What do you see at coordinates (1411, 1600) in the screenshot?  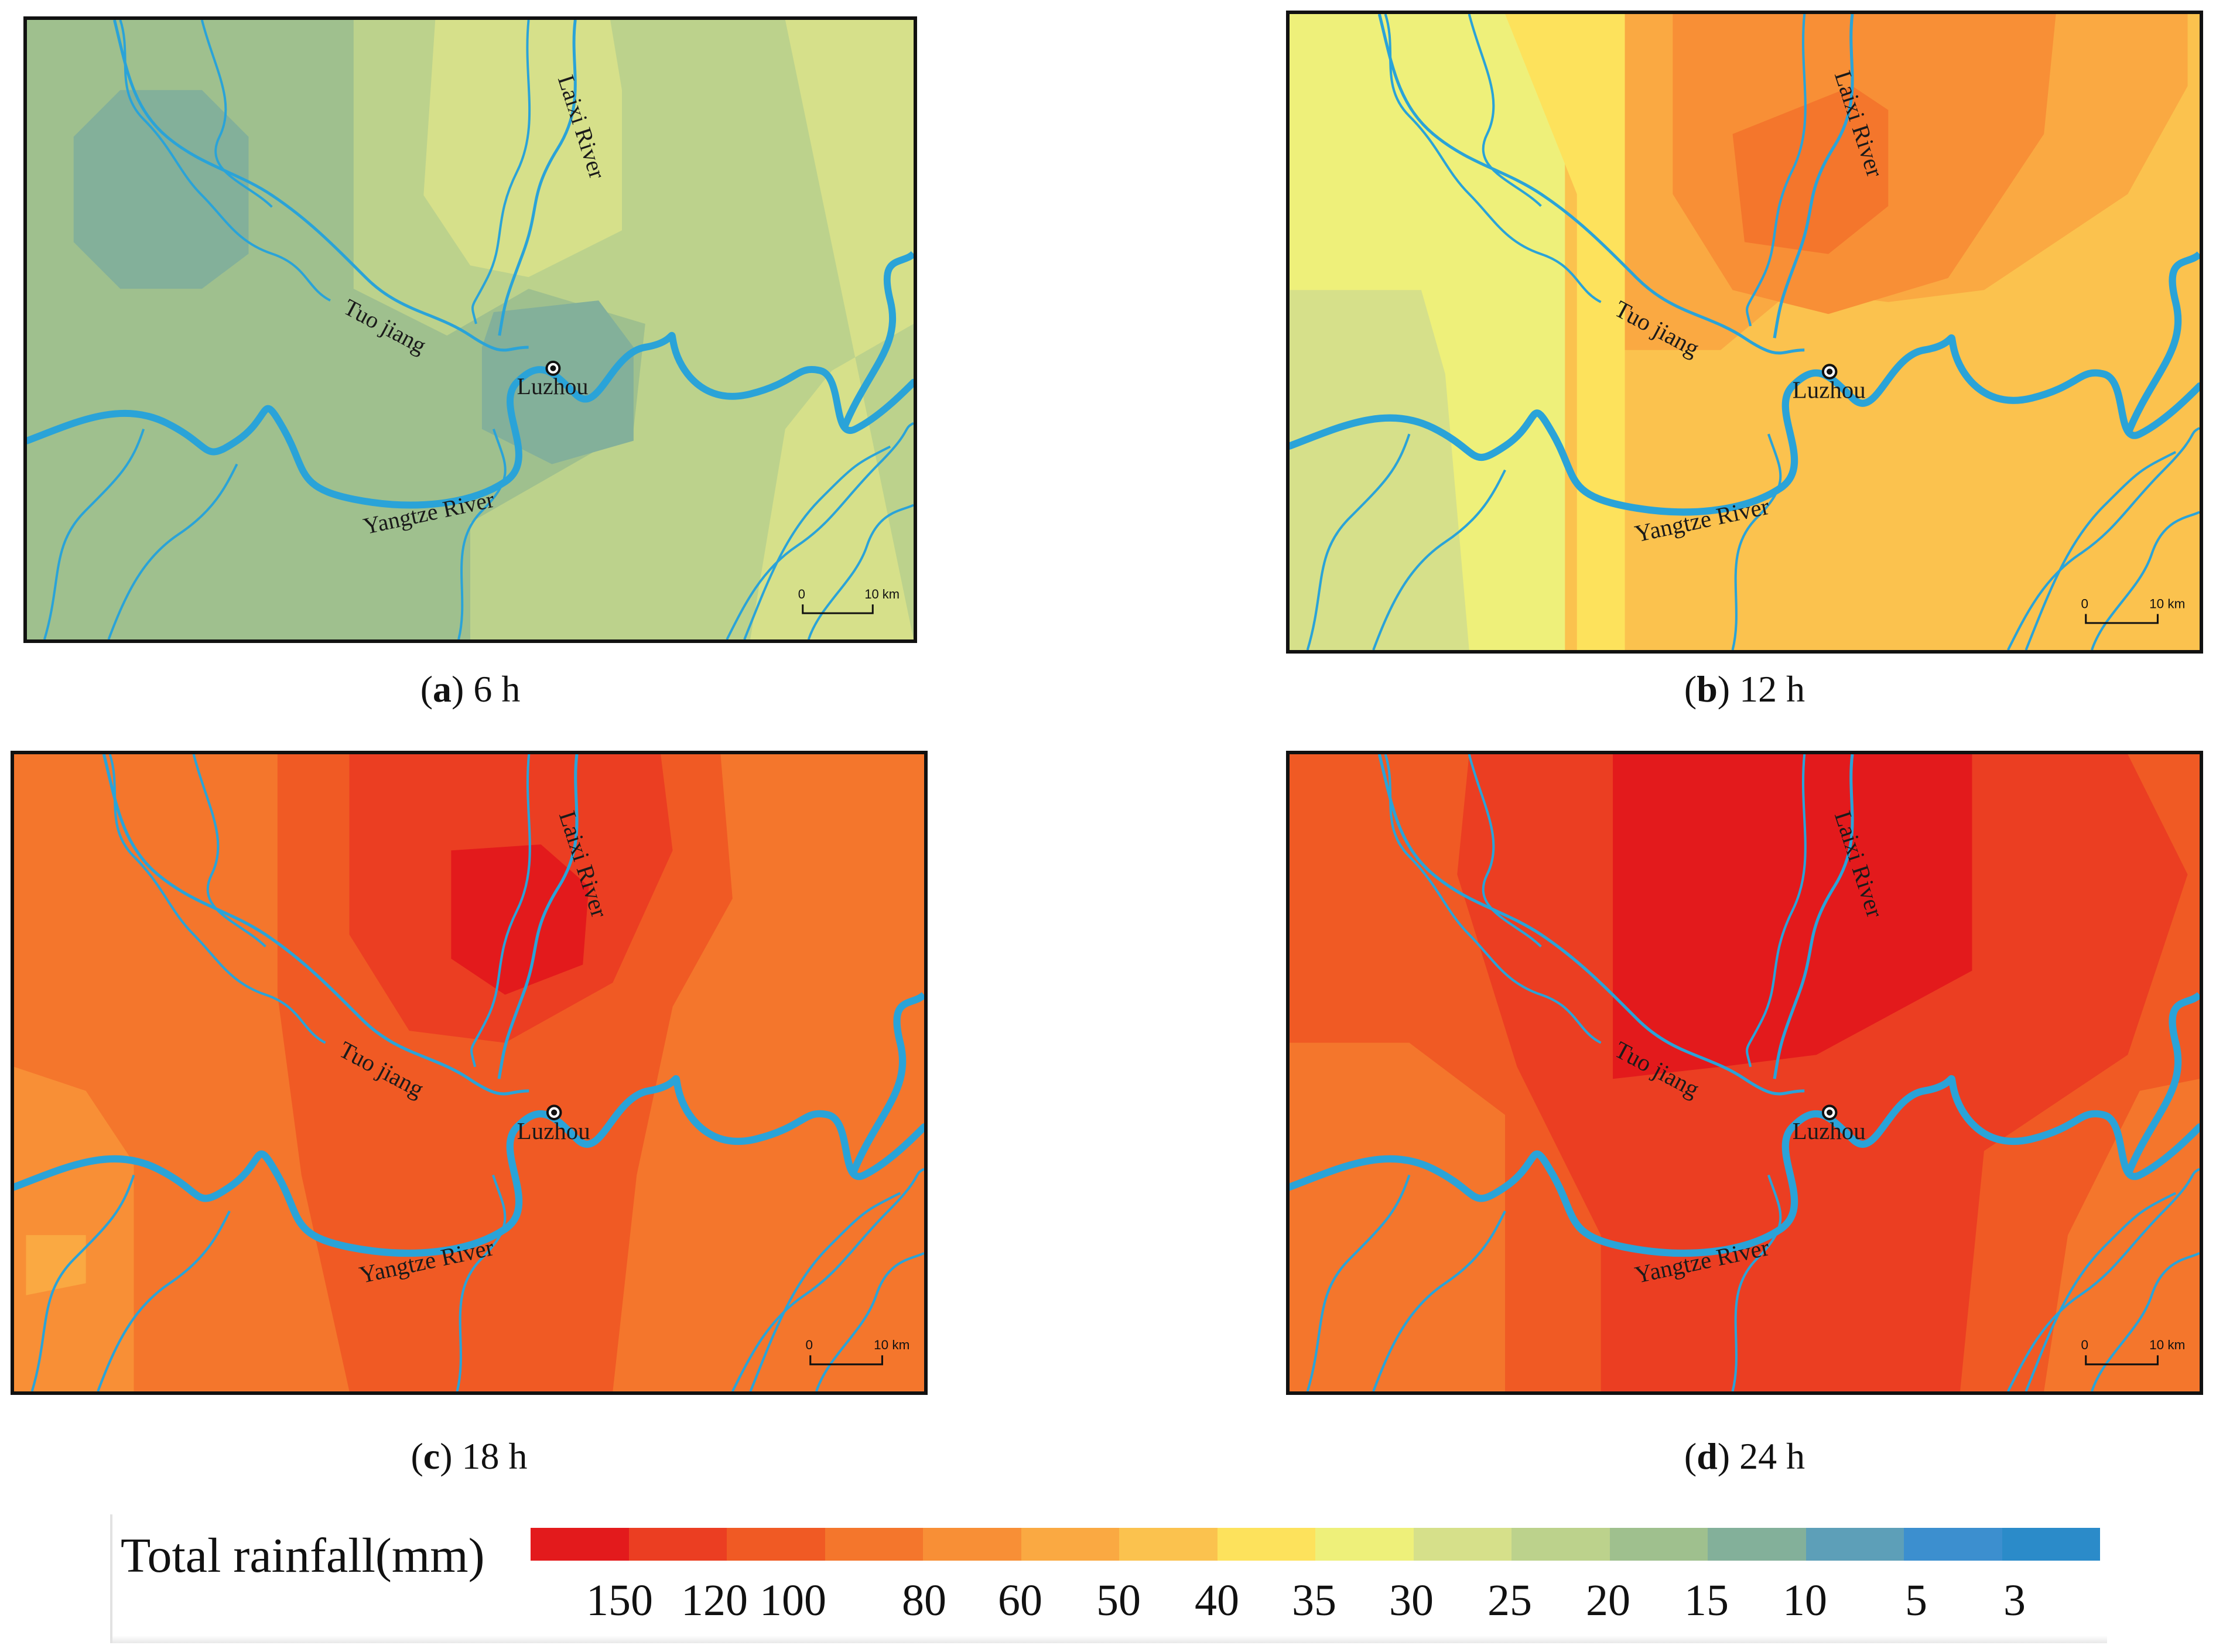 I see `legend-tick-label: 30` at bounding box center [1411, 1600].